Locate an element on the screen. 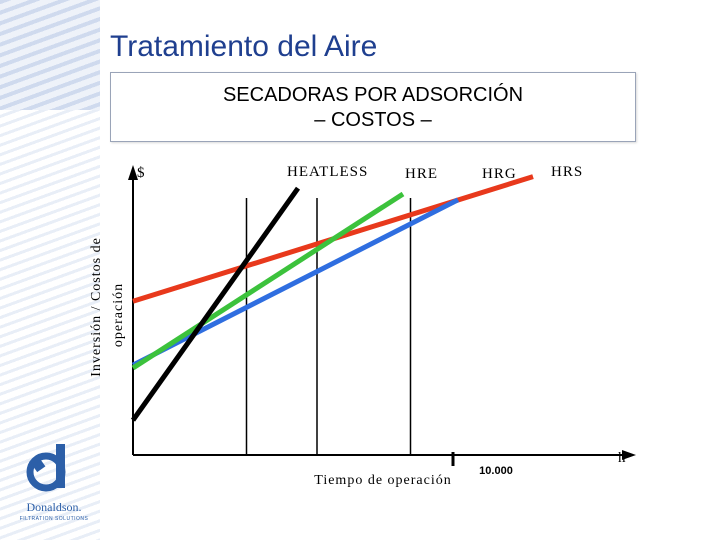 This screenshot has height=540, width=720. donaldson-logo: Donaldson. FILTRATION SOLUTIONS is located at coordinates (54, 483).